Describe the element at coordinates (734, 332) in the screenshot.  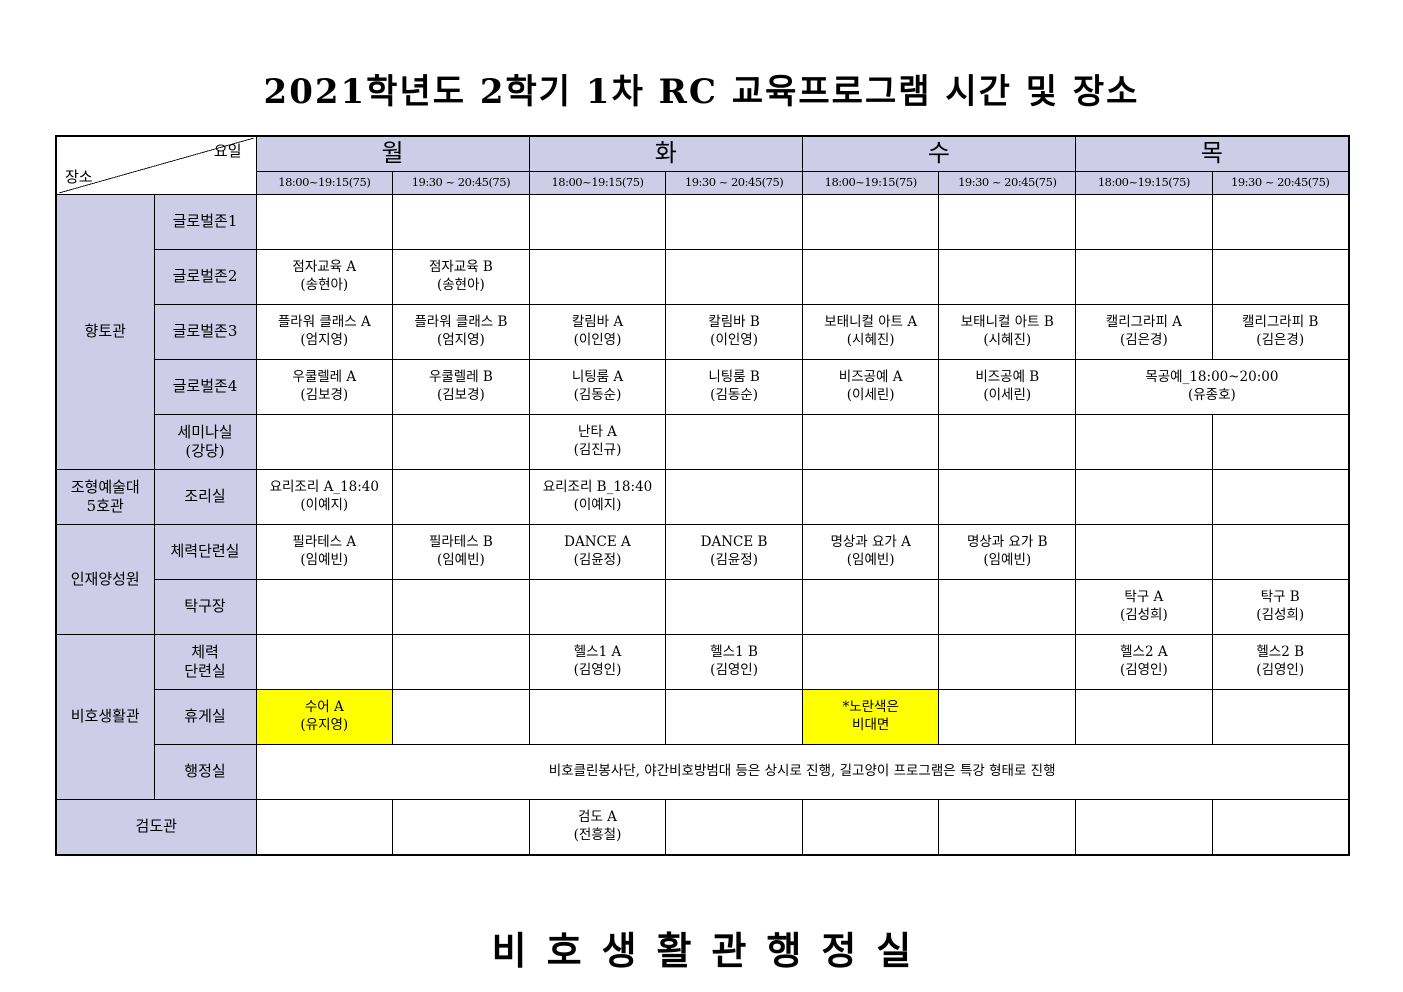
I see `schedule-cell: 칼림바 B (이인영)` at that location.